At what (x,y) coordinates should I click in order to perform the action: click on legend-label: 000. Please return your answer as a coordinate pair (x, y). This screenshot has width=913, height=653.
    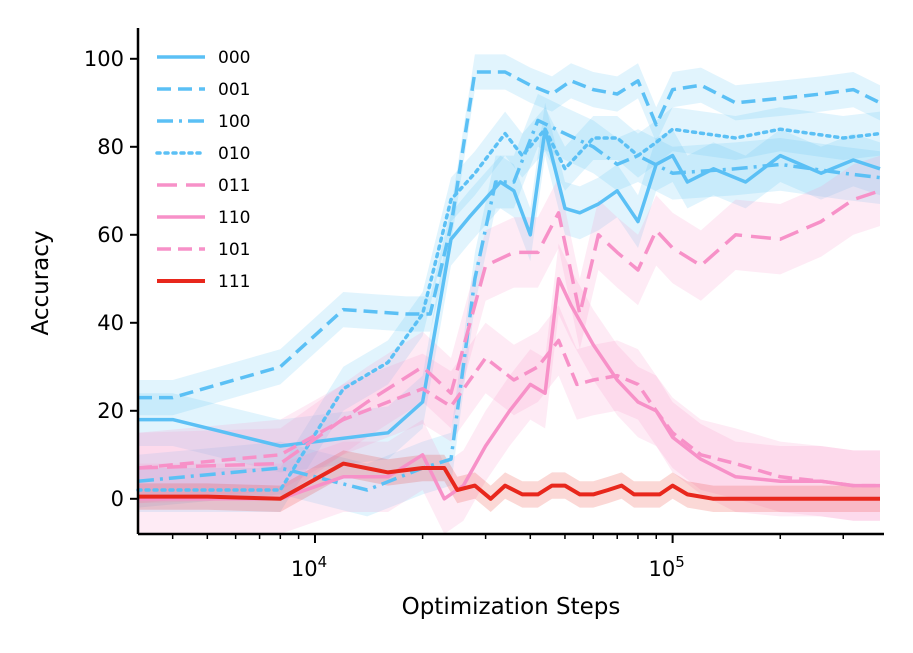
    Looking at the image, I should click on (234, 58).